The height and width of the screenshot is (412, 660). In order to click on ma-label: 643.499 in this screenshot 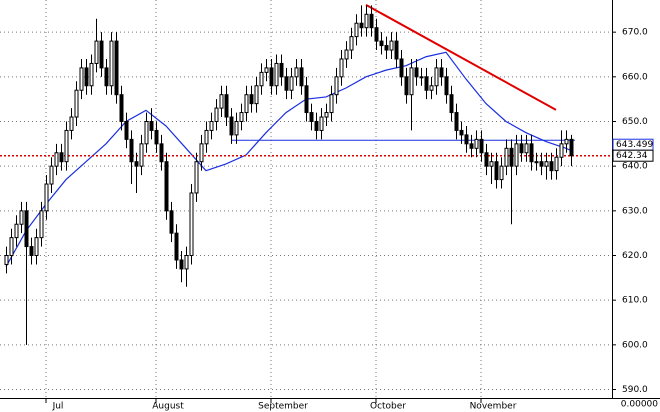, I will do `click(634, 145)`.